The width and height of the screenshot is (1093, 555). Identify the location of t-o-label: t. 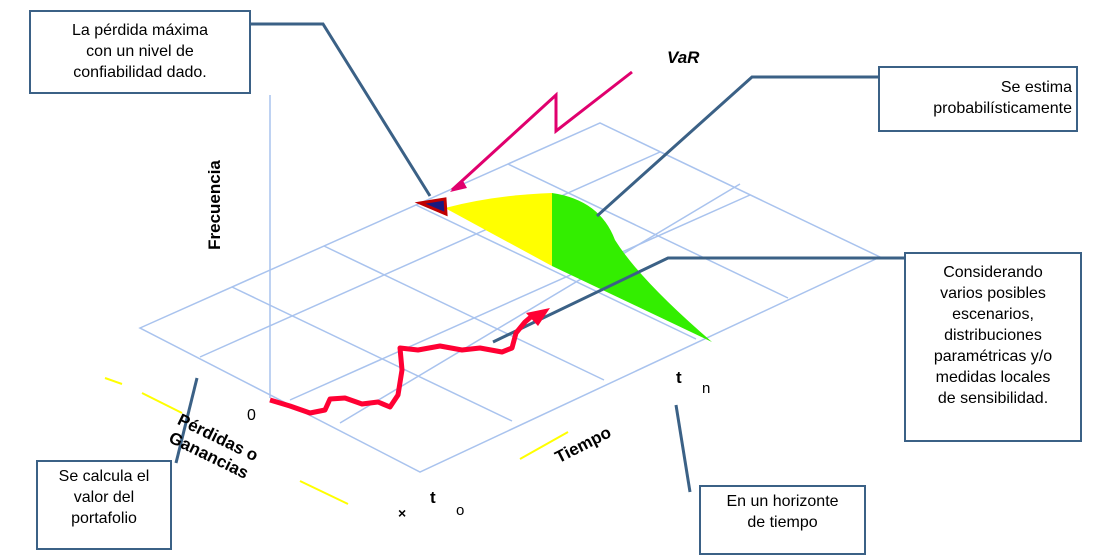
(433, 497).